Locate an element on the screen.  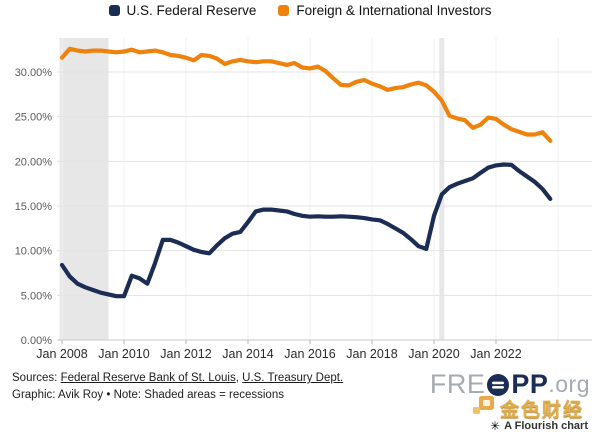
svg-text: 20.00% is located at coordinates (34, 162).